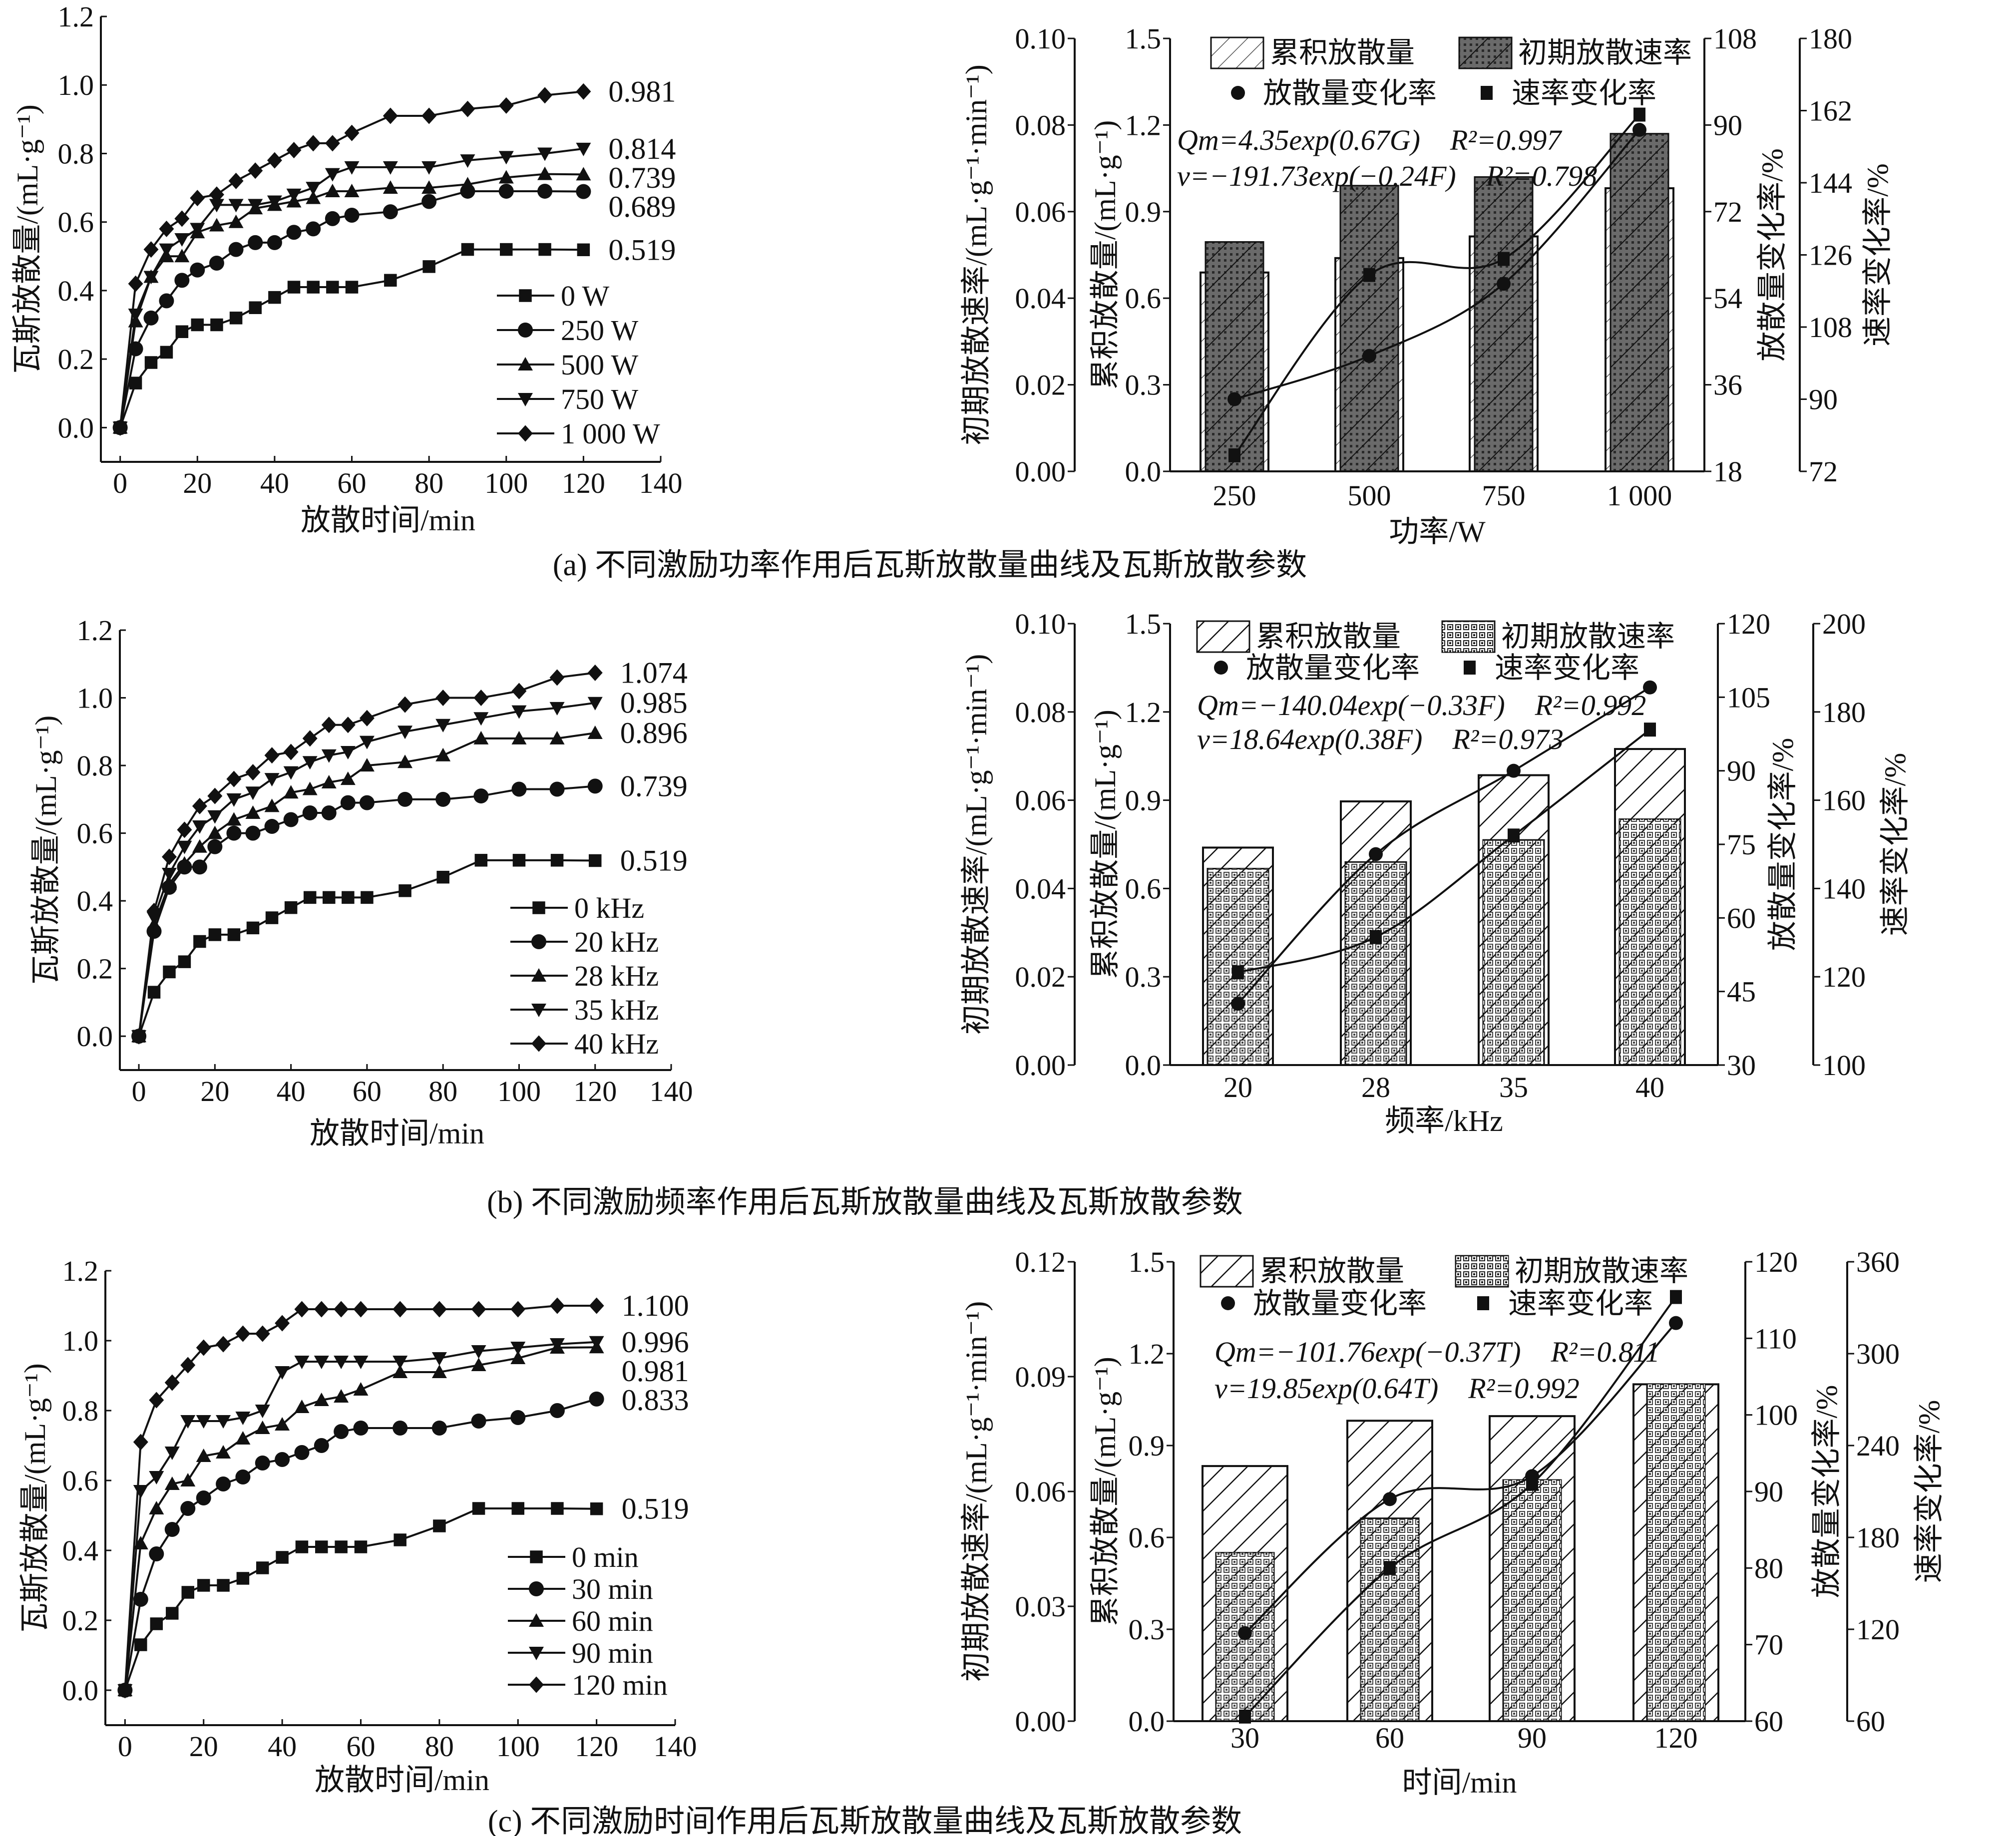  I want to click on y-tick-label: 0.04, so click(1040, 888).